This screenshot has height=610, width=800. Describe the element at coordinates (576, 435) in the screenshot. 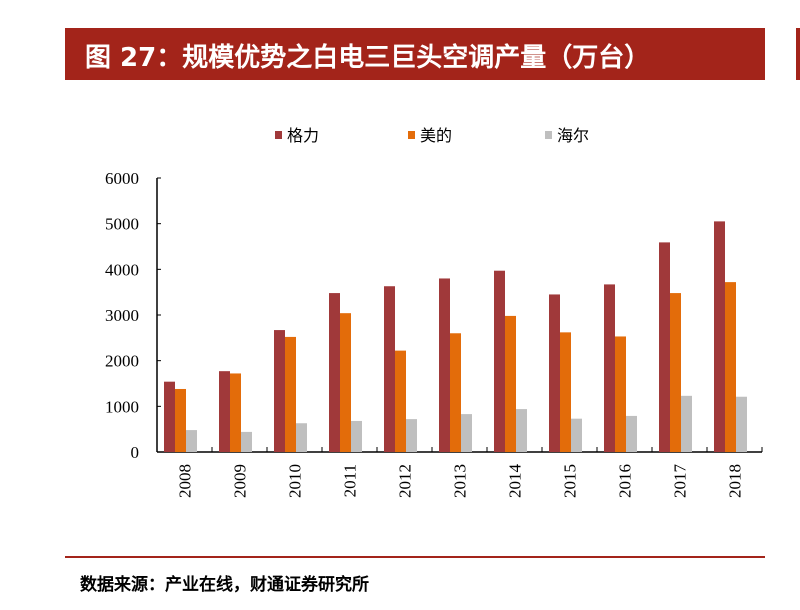

I see `bar-海尔-2015` at that location.